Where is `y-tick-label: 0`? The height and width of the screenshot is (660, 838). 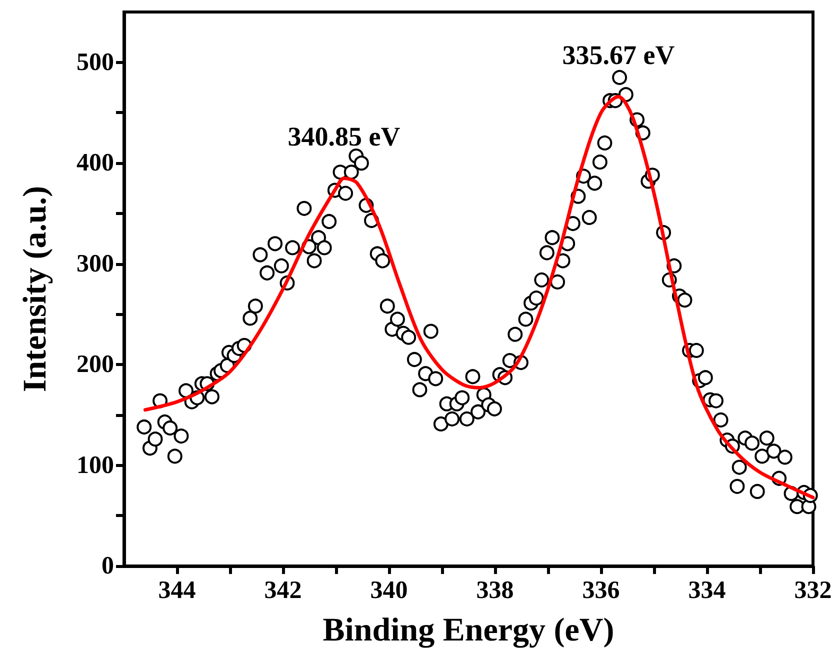
y-tick-label: 0 is located at coordinates (108, 566).